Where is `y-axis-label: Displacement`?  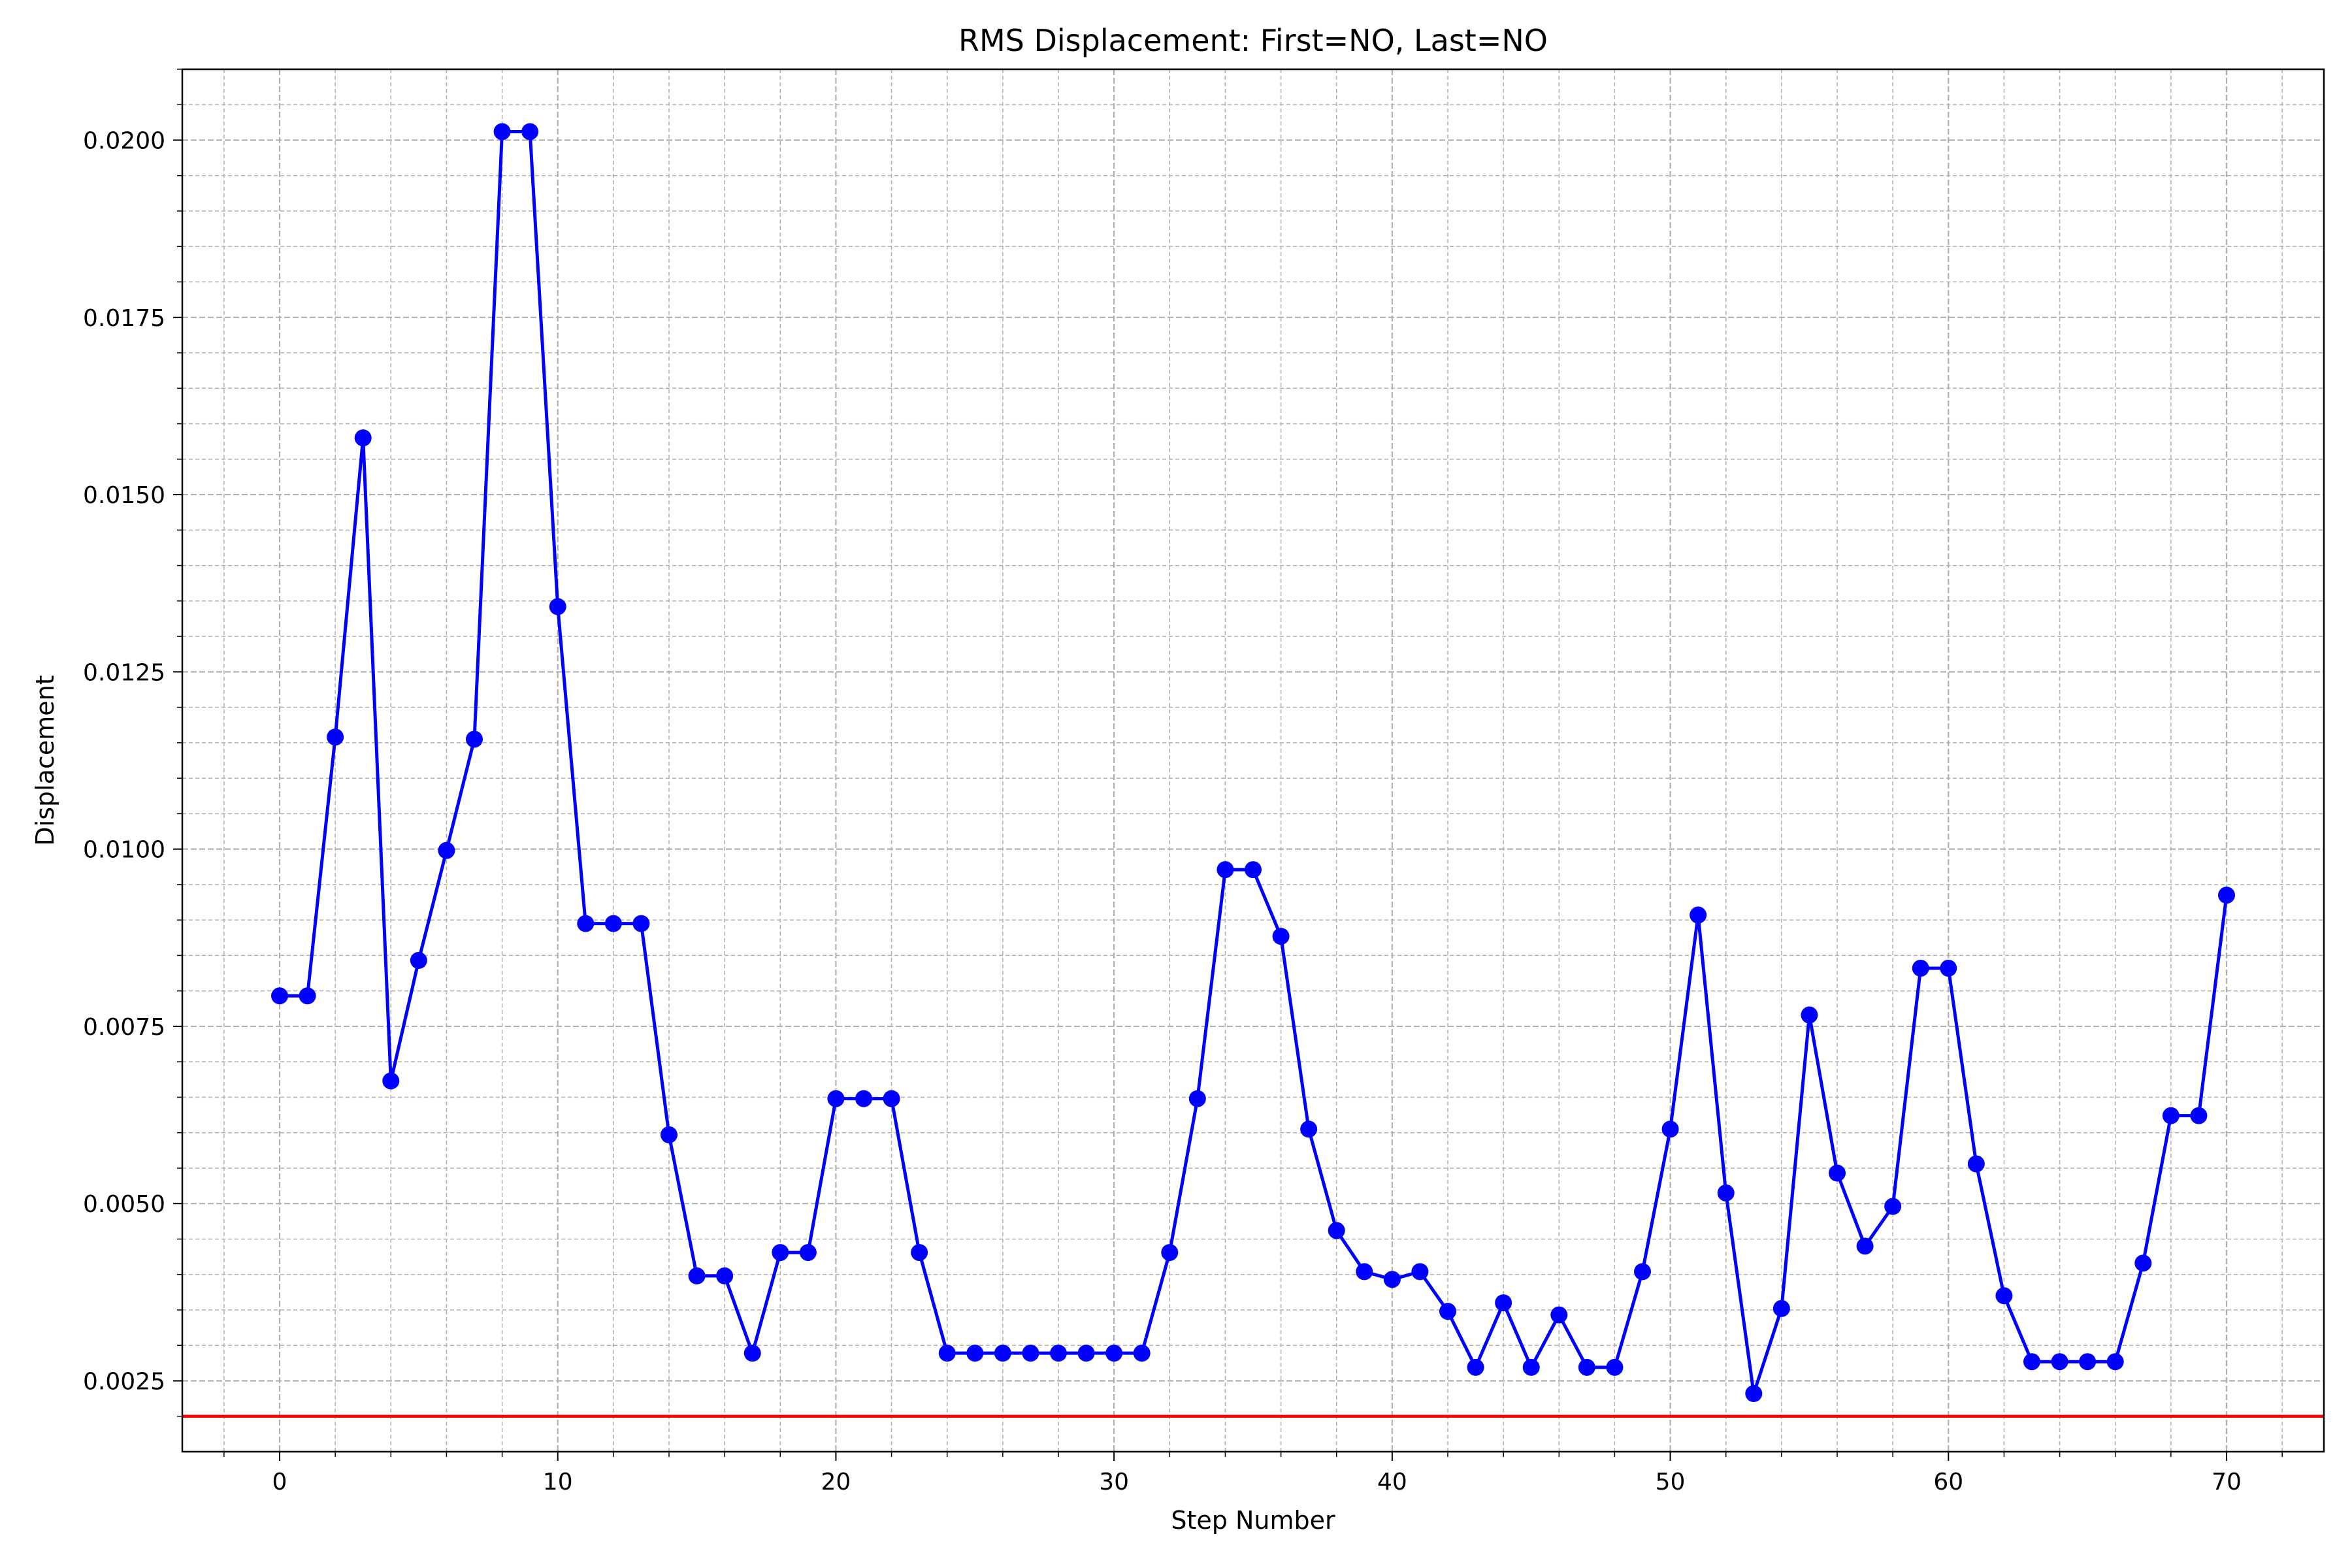
y-axis-label: Displacement is located at coordinates (45, 760).